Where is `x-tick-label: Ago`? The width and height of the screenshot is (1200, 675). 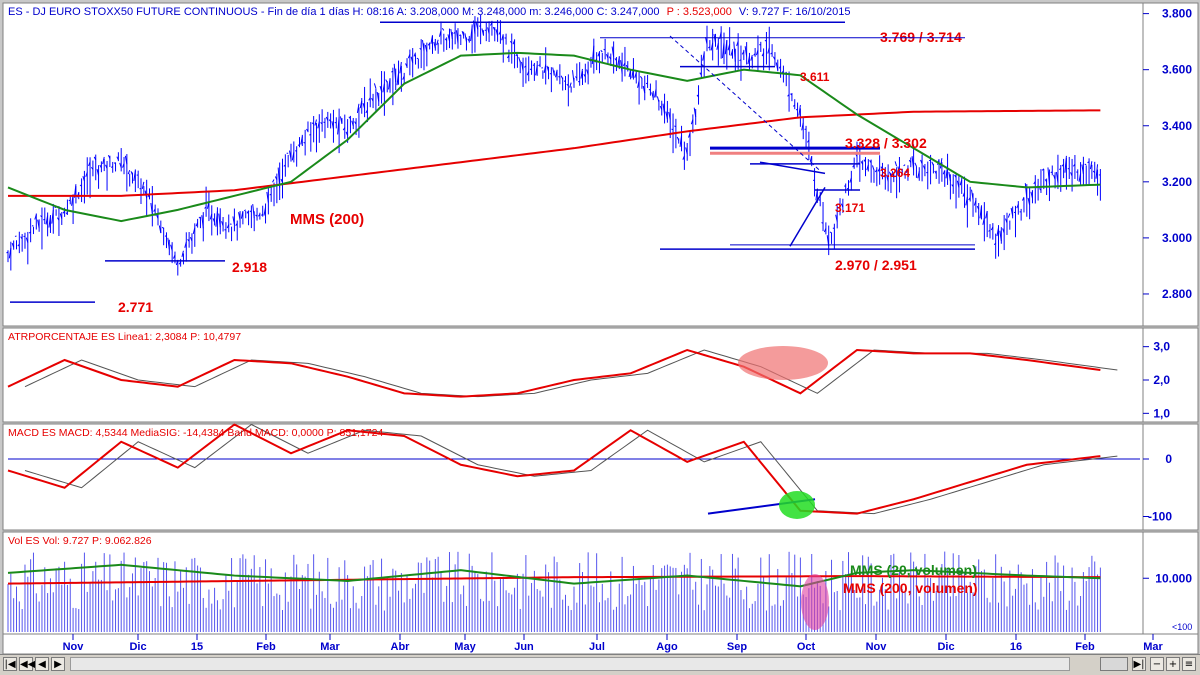
x-tick-label: Ago is located at coordinates (667, 647).